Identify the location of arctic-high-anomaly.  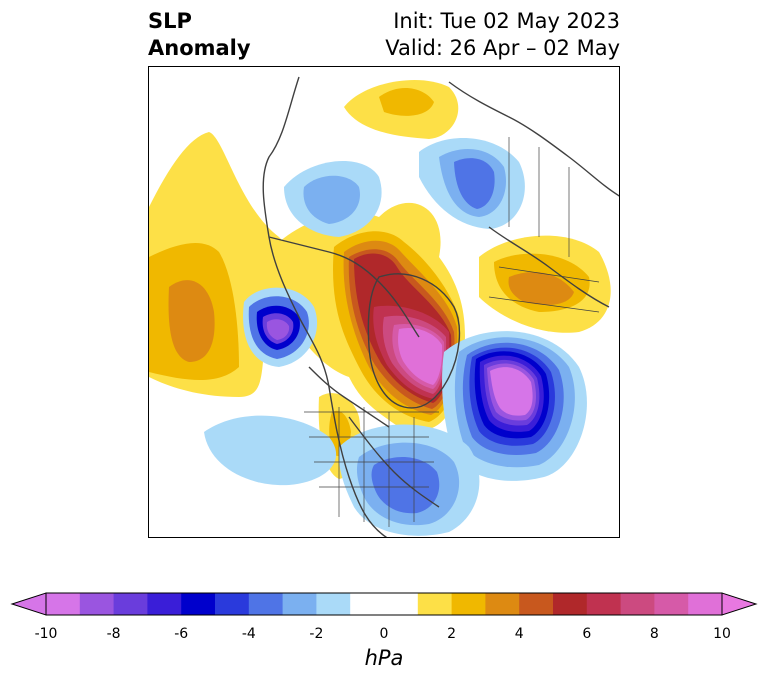
(372, 316).